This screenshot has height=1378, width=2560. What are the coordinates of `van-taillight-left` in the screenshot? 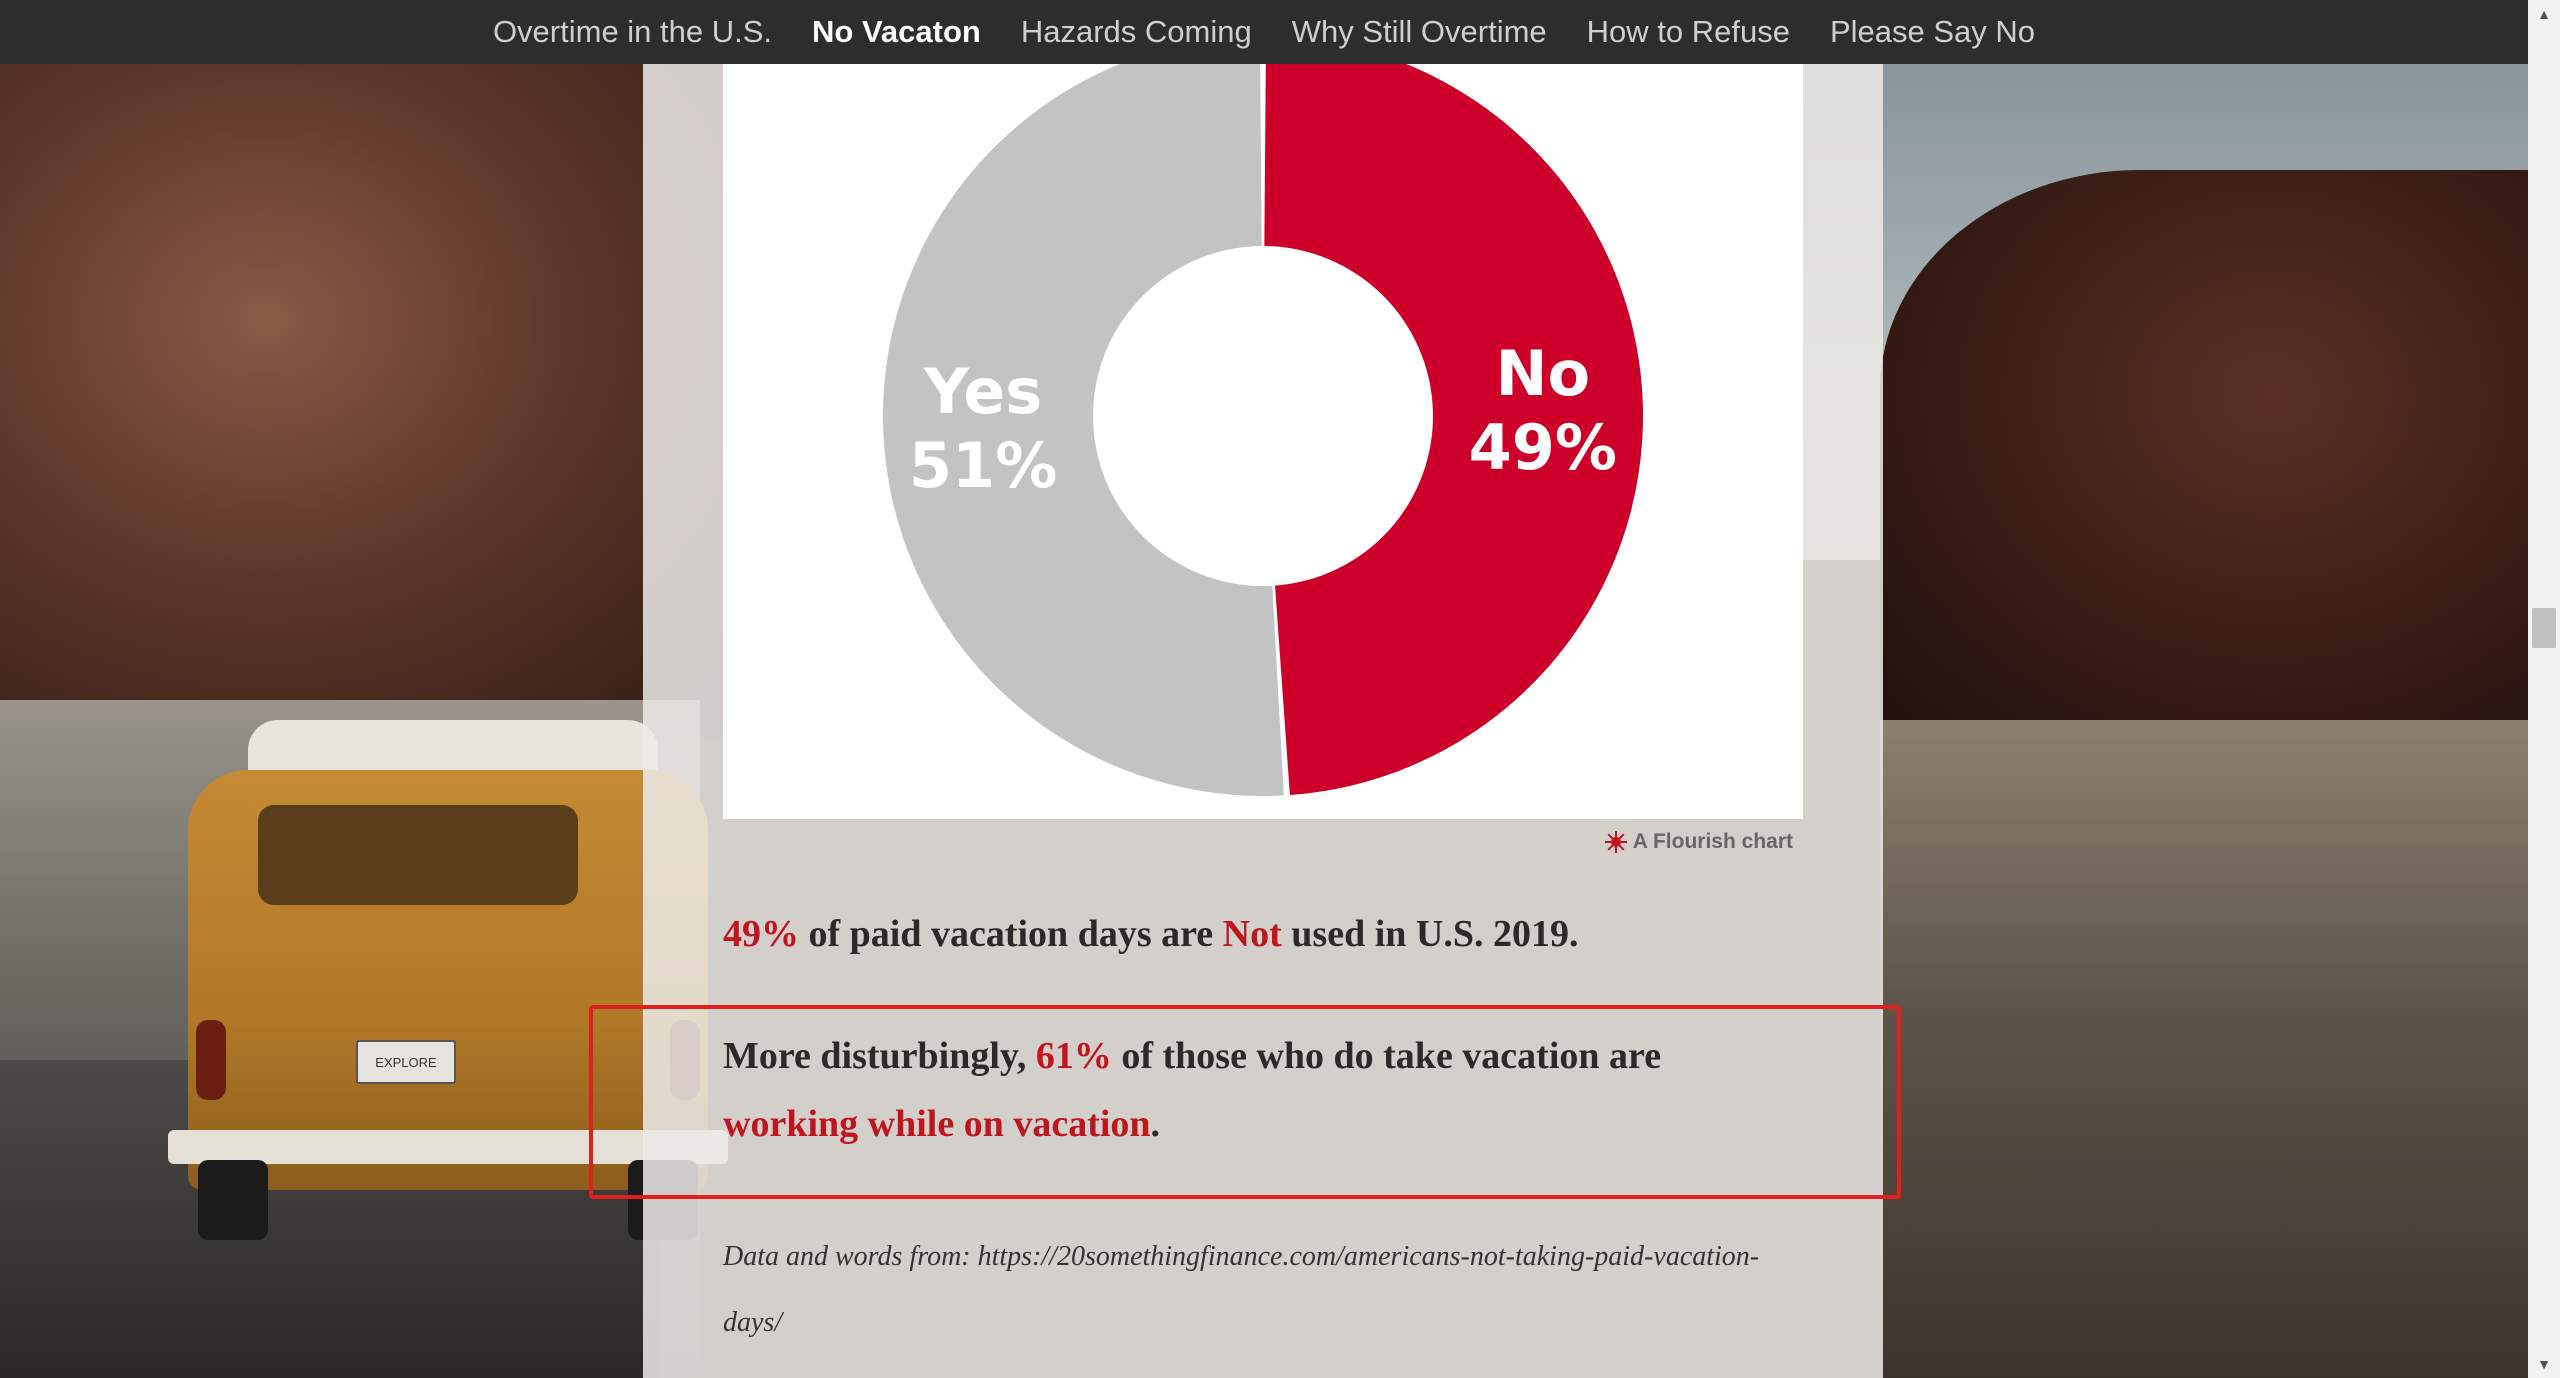 It's located at (211, 1060).